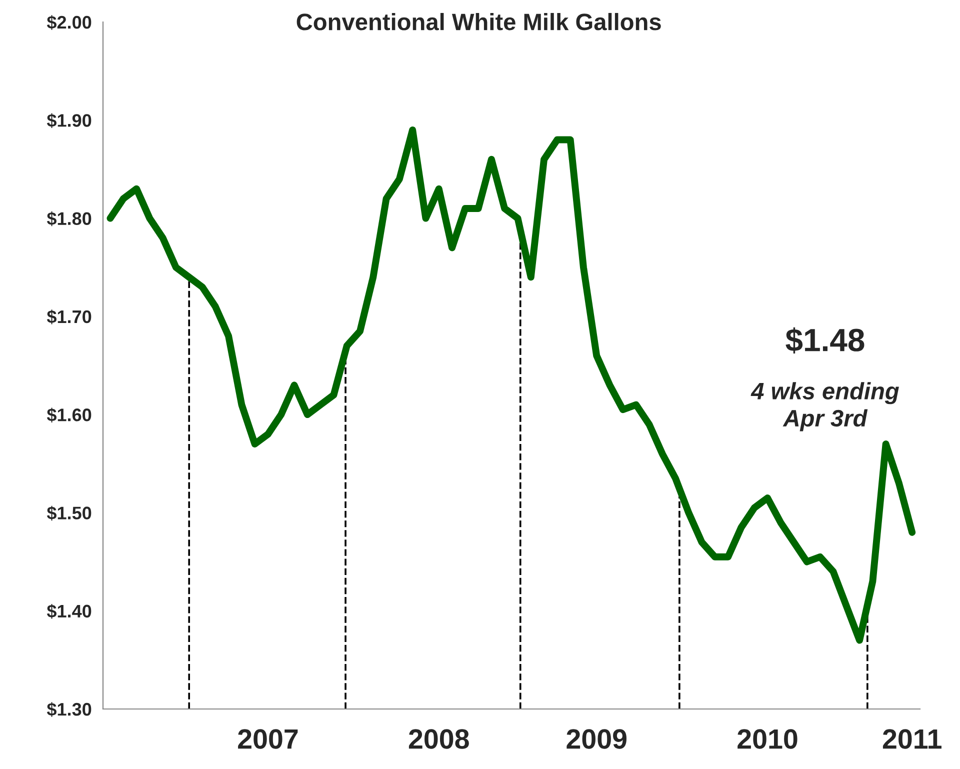  Describe the element at coordinates (69, 218) in the screenshot. I see `y-tick-label: $1.80` at that location.